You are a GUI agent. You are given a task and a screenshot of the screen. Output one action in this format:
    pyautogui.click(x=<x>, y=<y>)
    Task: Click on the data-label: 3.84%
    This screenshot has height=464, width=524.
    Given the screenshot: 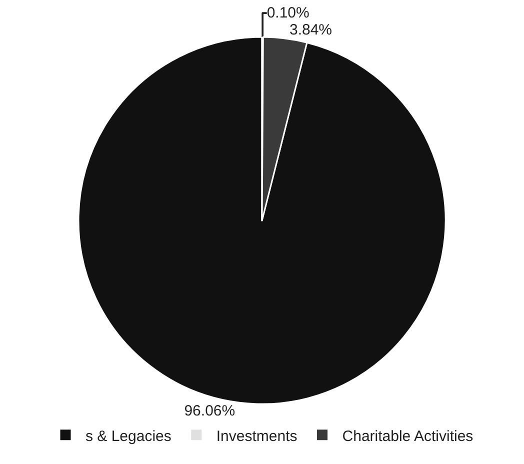 What is the action you would take?
    pyautogui.click(x=310, y=30)
    